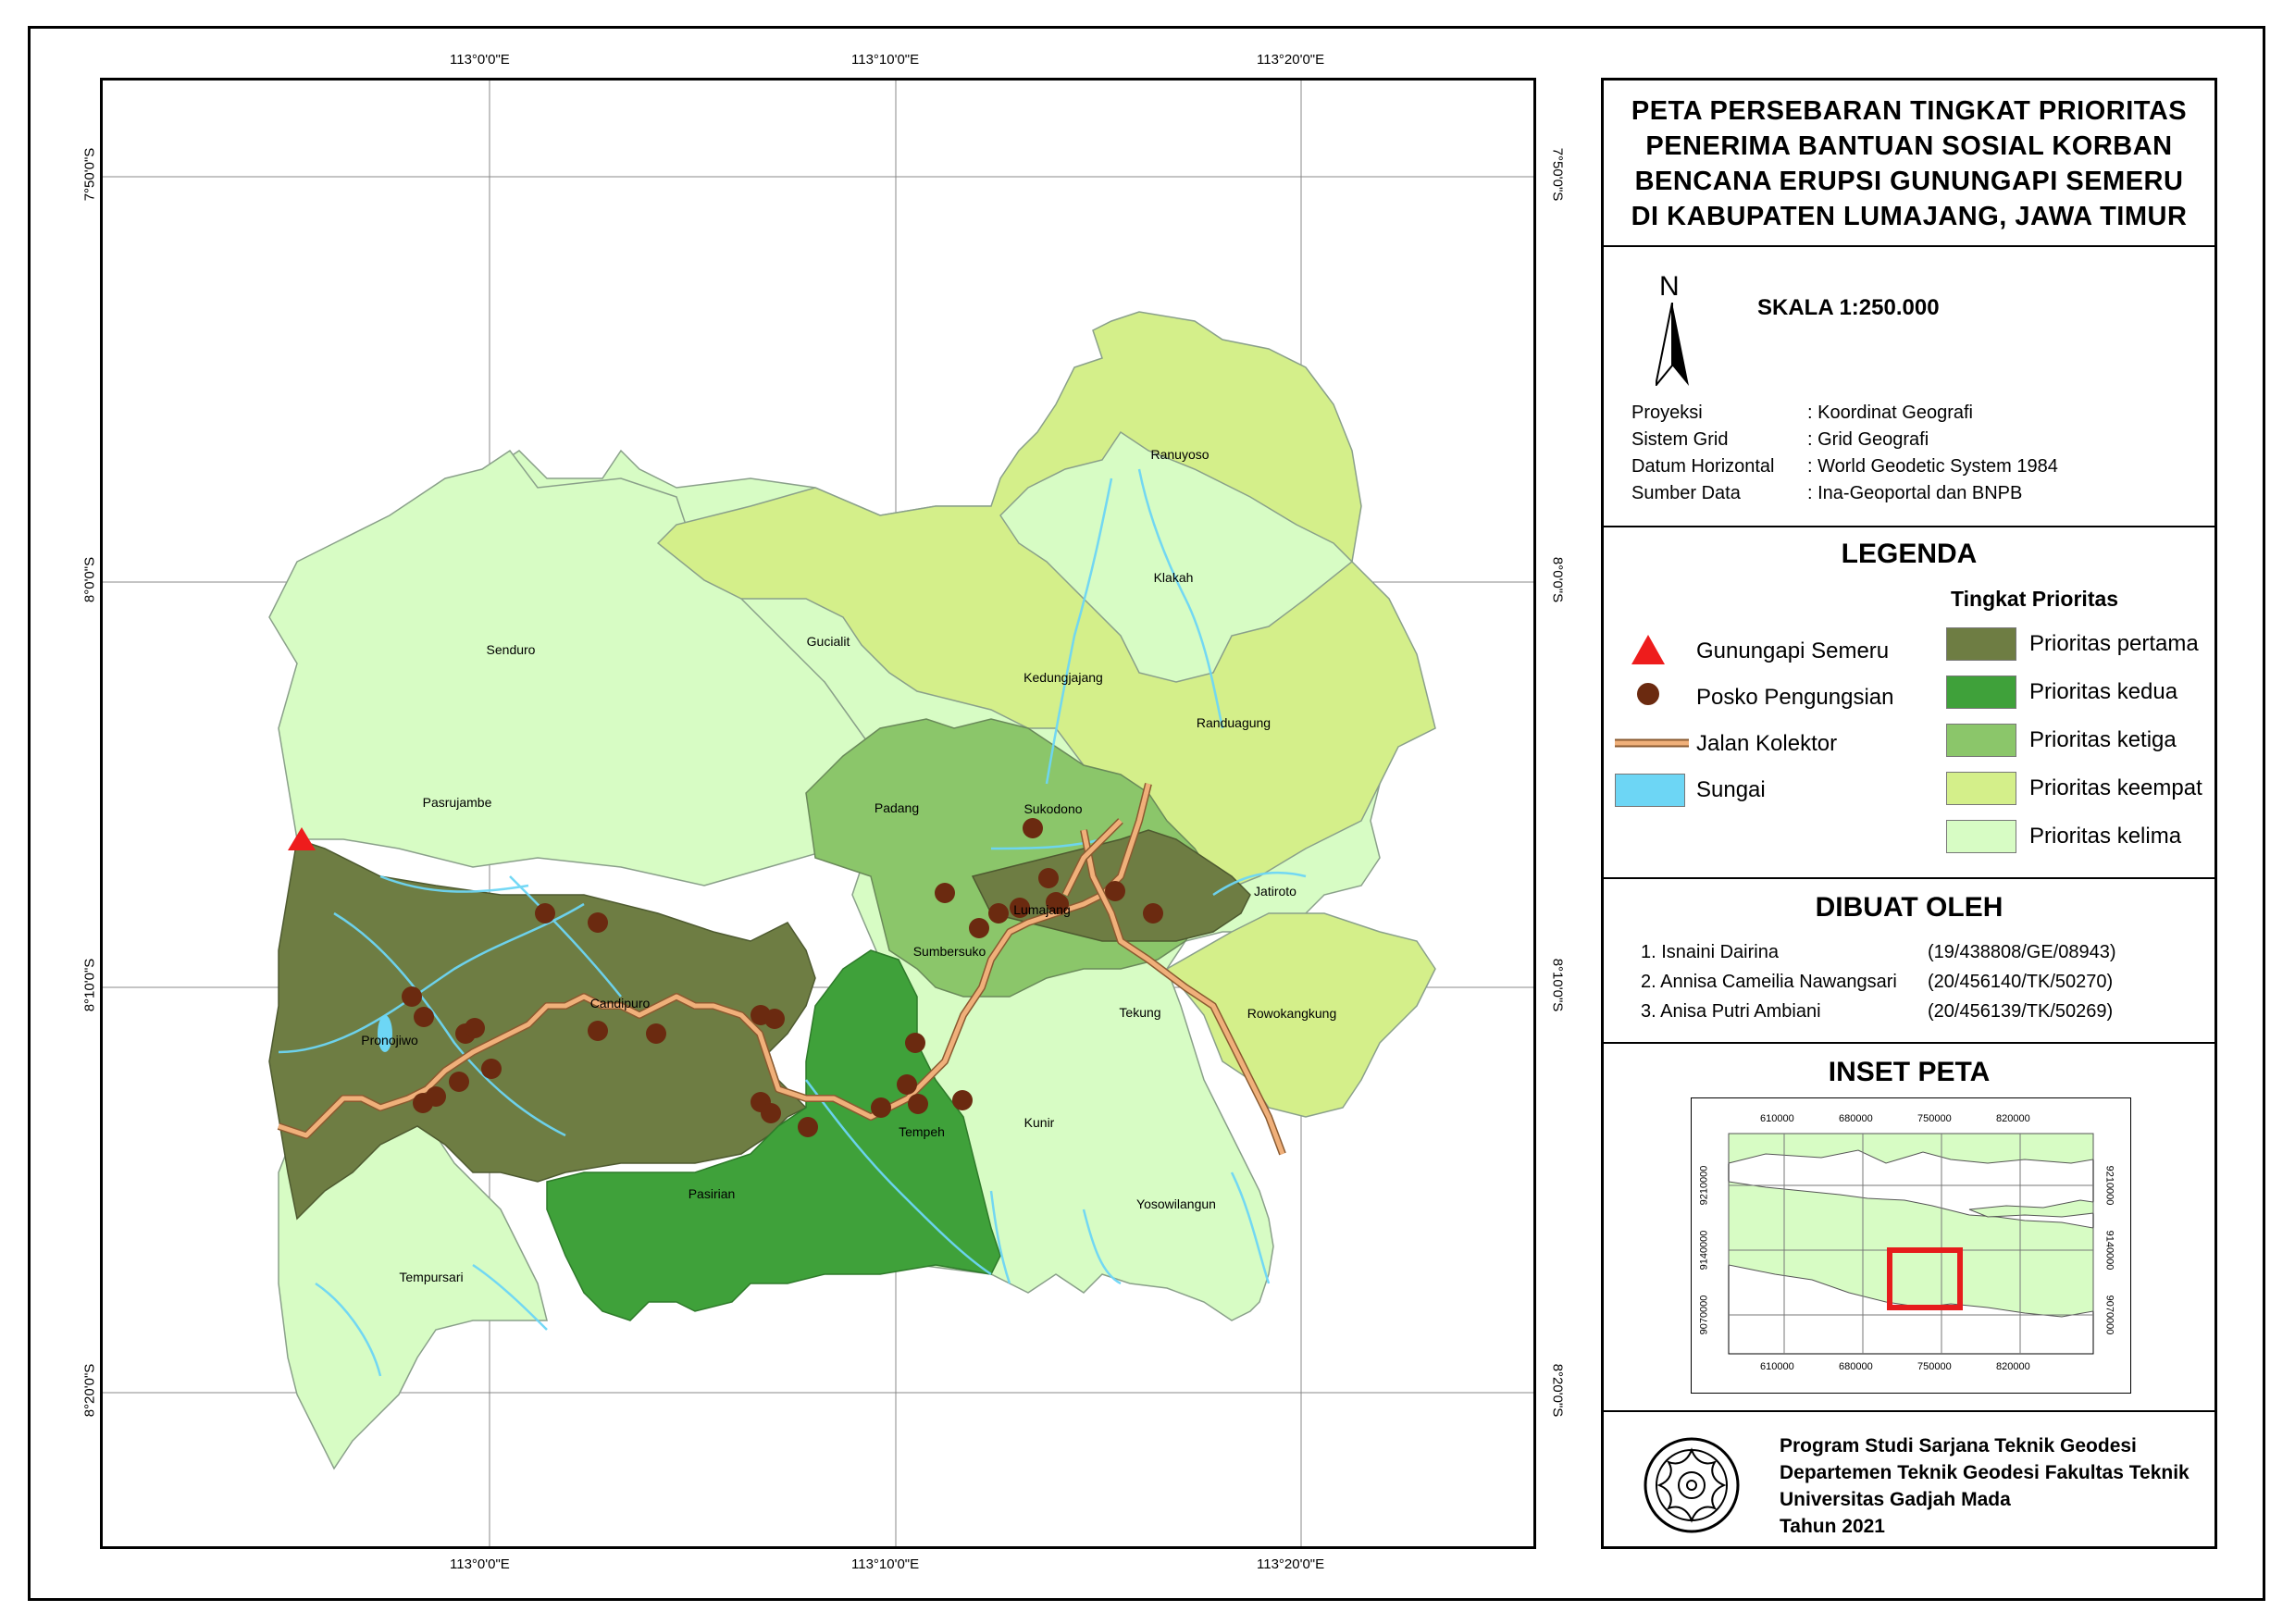 This screenshot has height=1624, width=2295. Describe the element at coordinates (1910, 111) in the screenshot. I see `title-line: PETA PERSEBARAN TINGKAT PRIORITAS` at that location.